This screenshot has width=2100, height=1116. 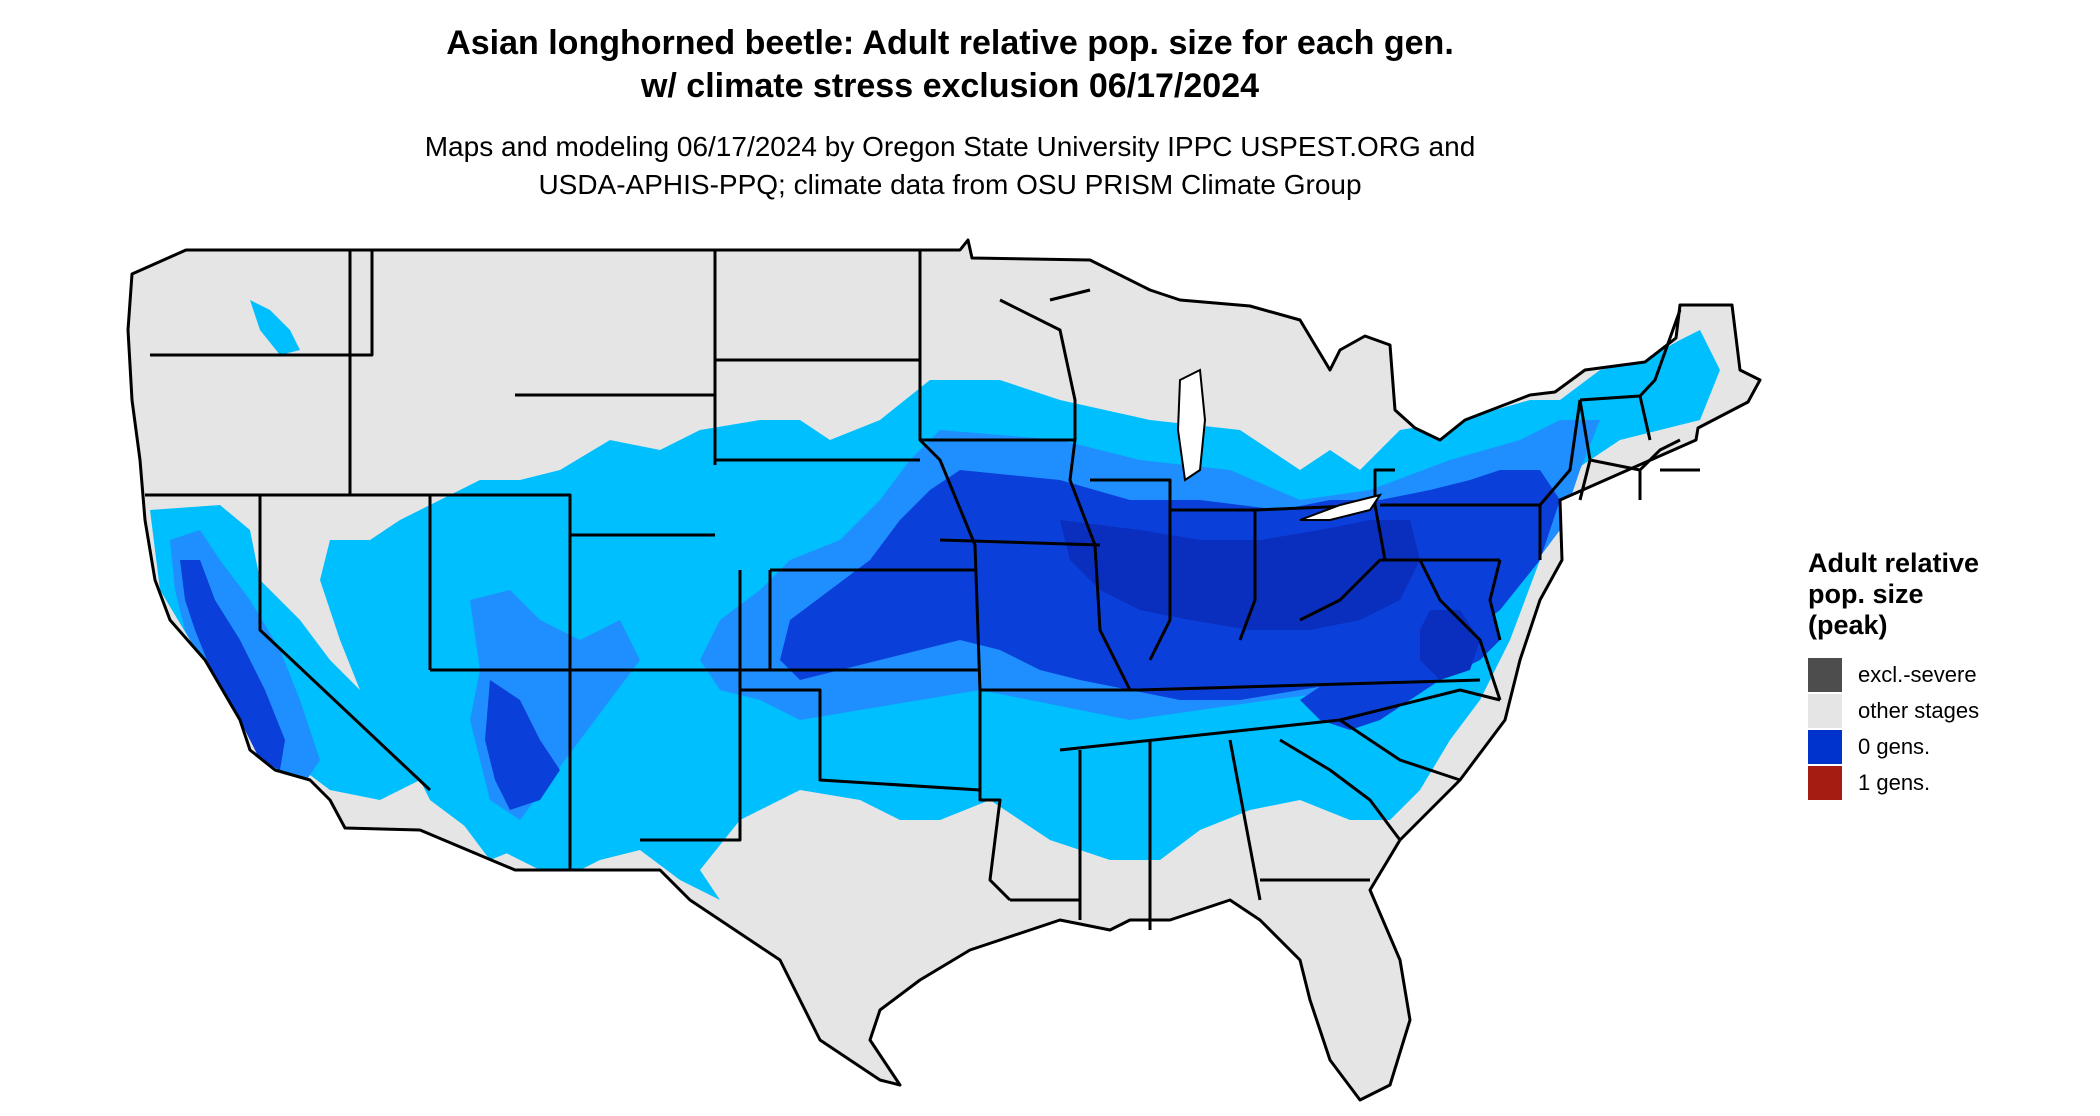 I want to click on legend-label-1-gens: 1 gens., so click(x=1894, y=782).